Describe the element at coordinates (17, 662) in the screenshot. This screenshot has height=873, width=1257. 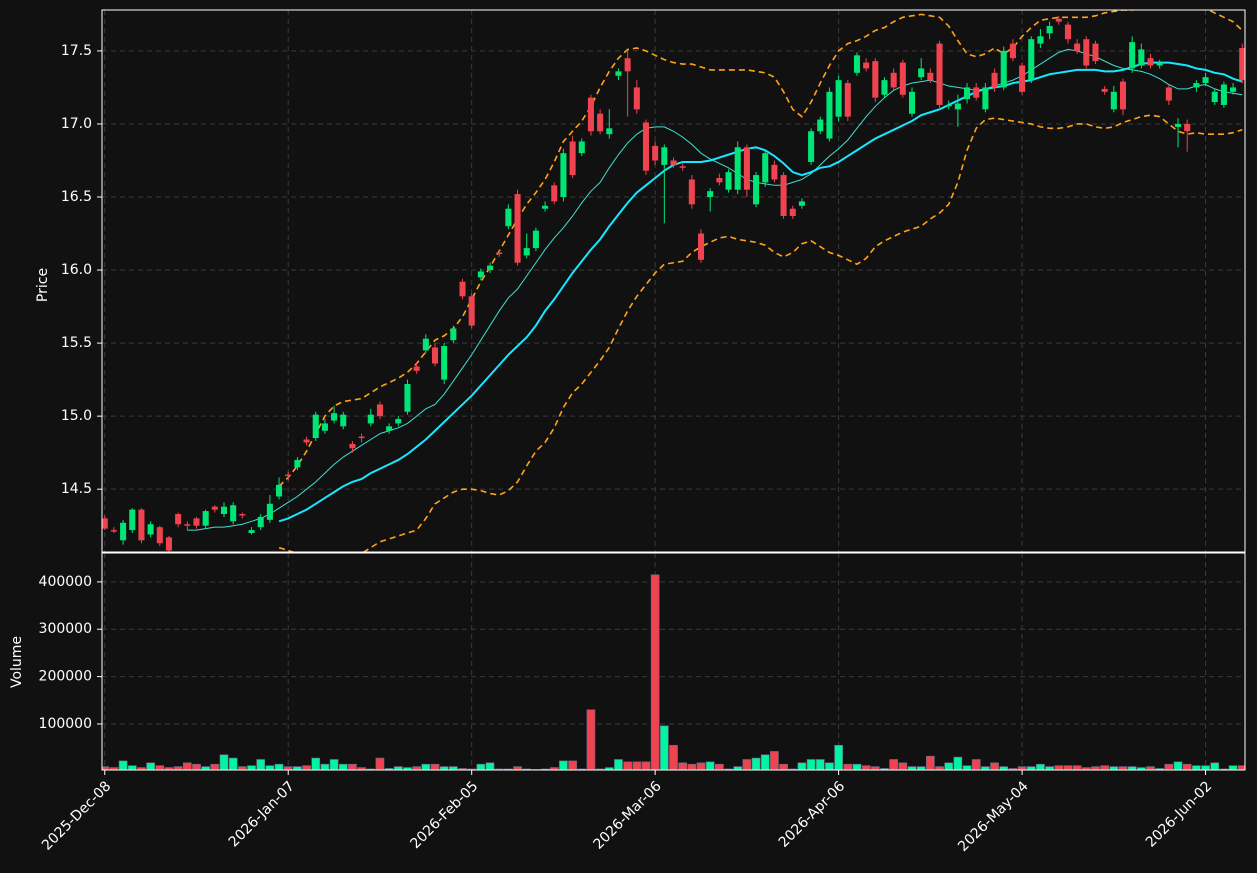
I see `y-axis-title: Volume` at that location.